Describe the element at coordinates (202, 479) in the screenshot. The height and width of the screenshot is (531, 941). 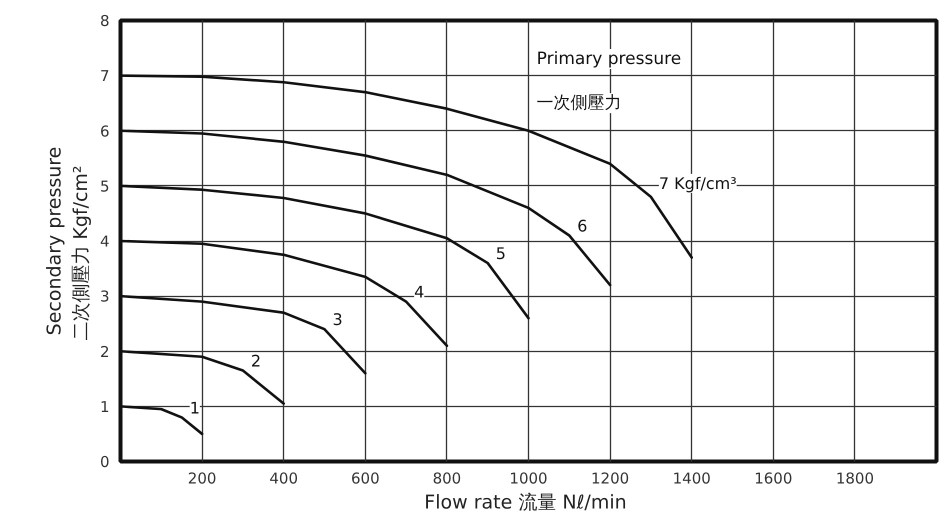
I see `x-tick-label: 200` at that location.